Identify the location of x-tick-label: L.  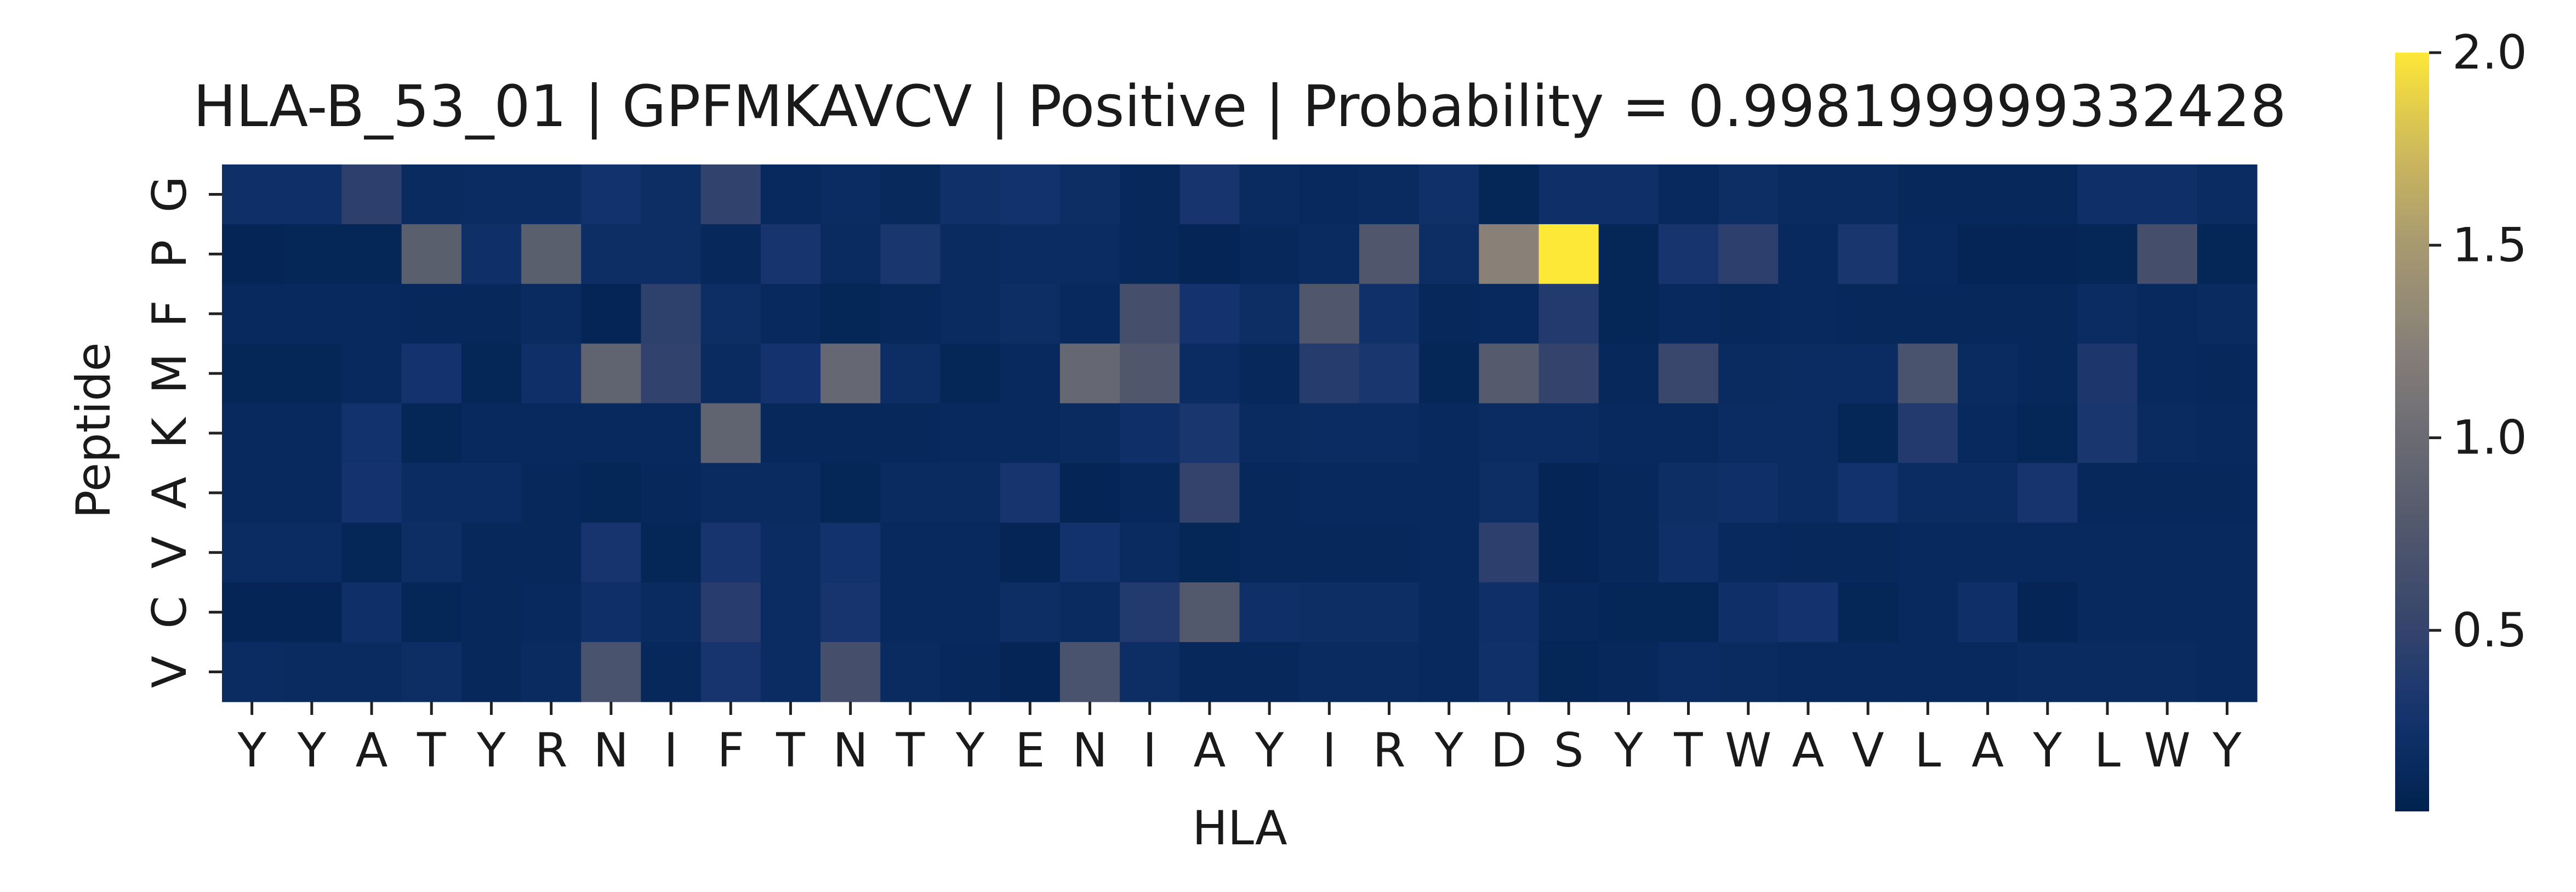
(1927, 750).